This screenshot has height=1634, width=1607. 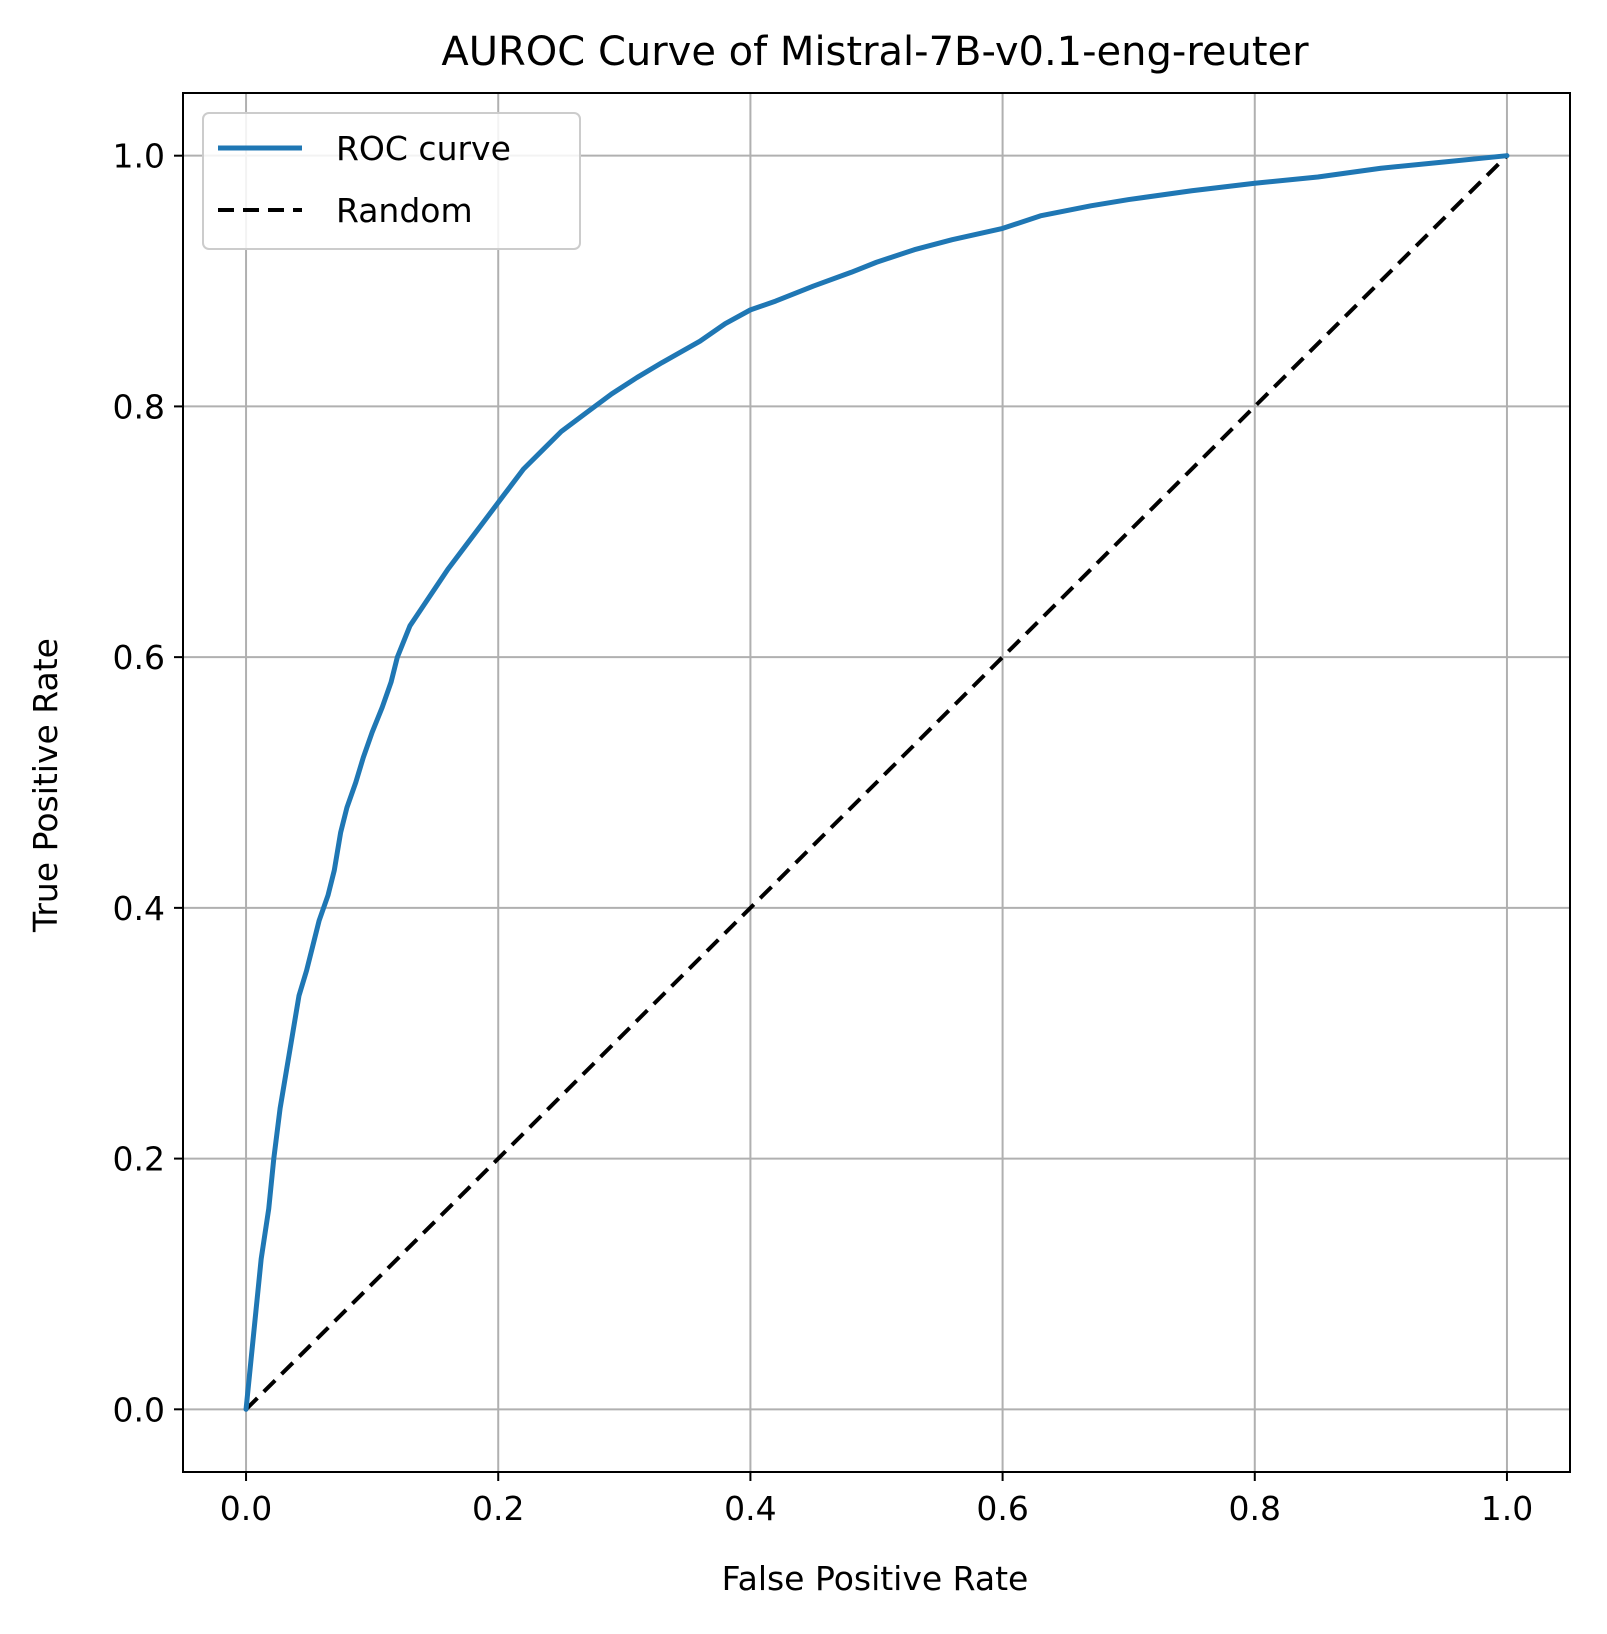 I want to click on legend-label: Random, so click(x=404, y=210).